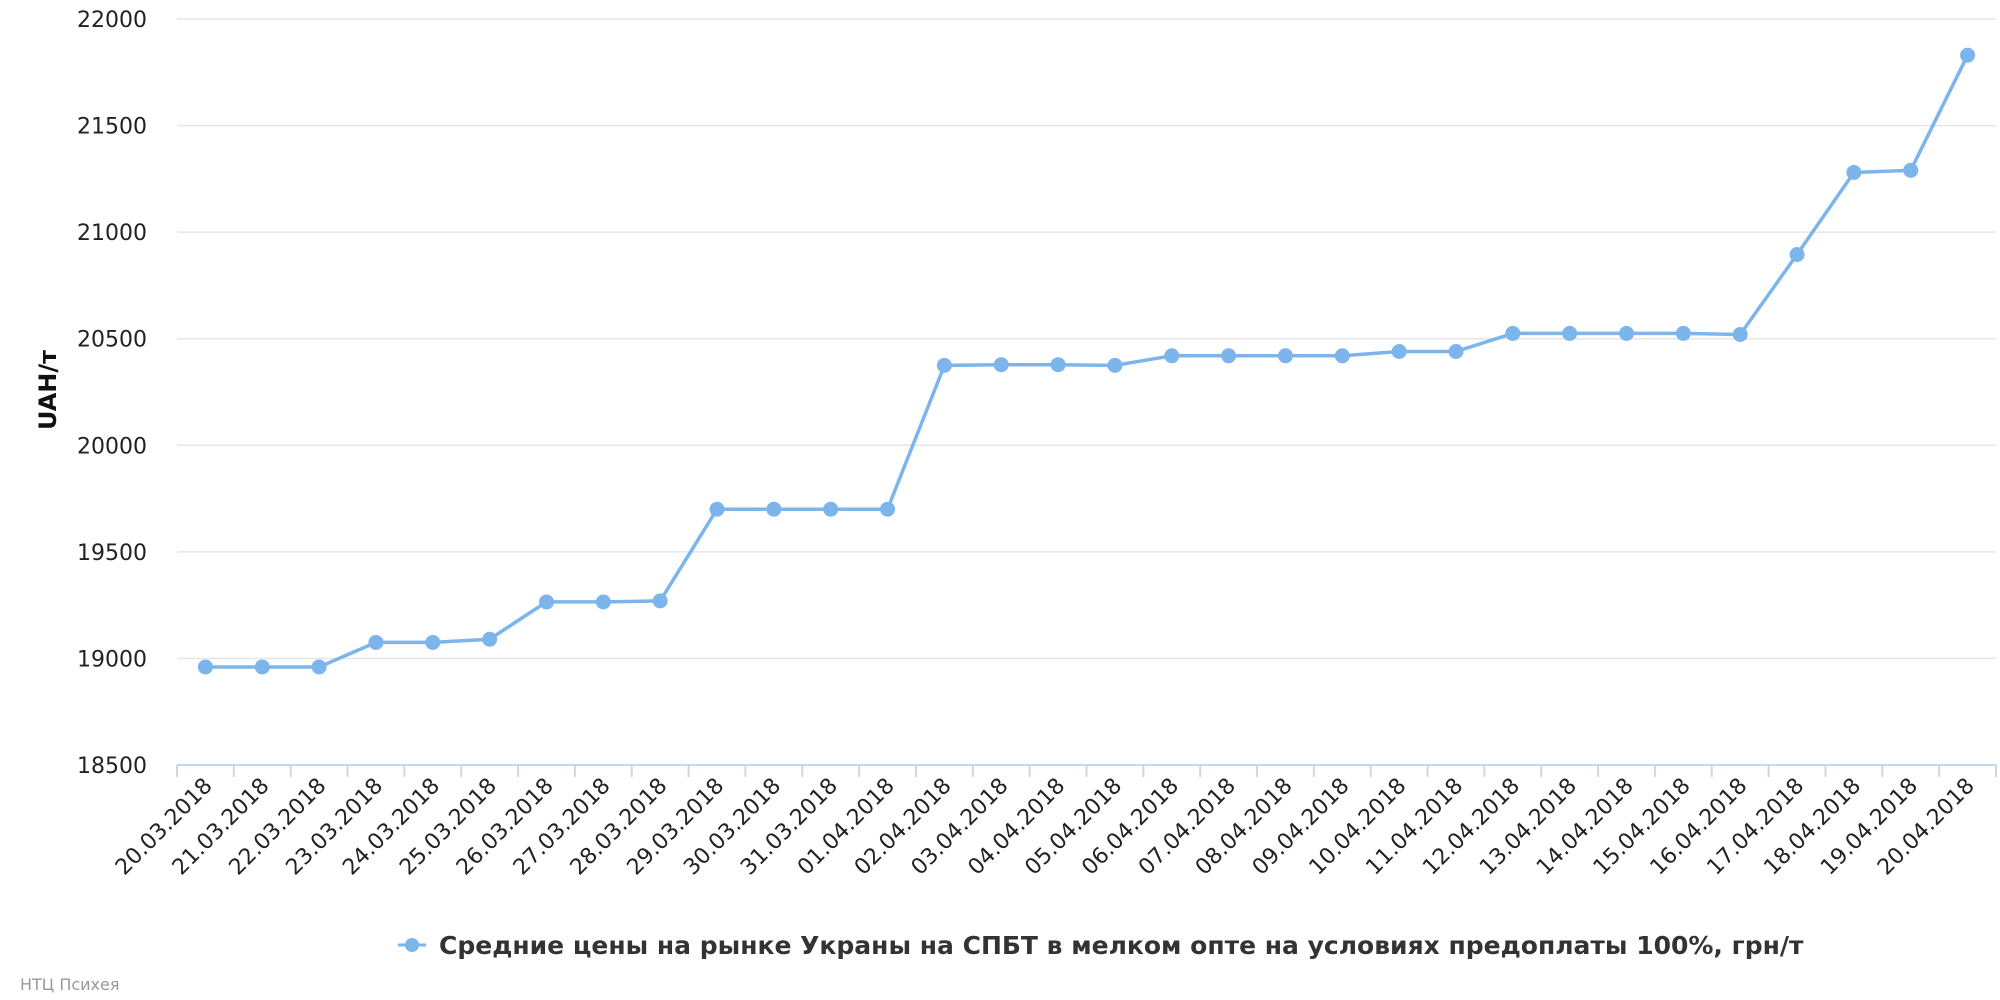  Describe the element at coordinates (164, 827) in the screenshot. I see `x-tick-label: 20.03.2018` at that location.